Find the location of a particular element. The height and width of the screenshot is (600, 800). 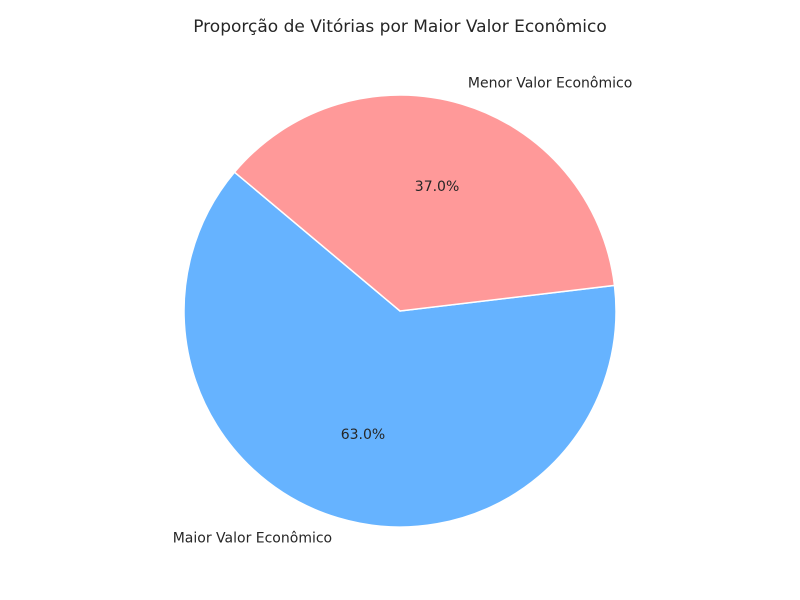

slice-label: Maior Valor Econômico is located at coordinates (252, 539).